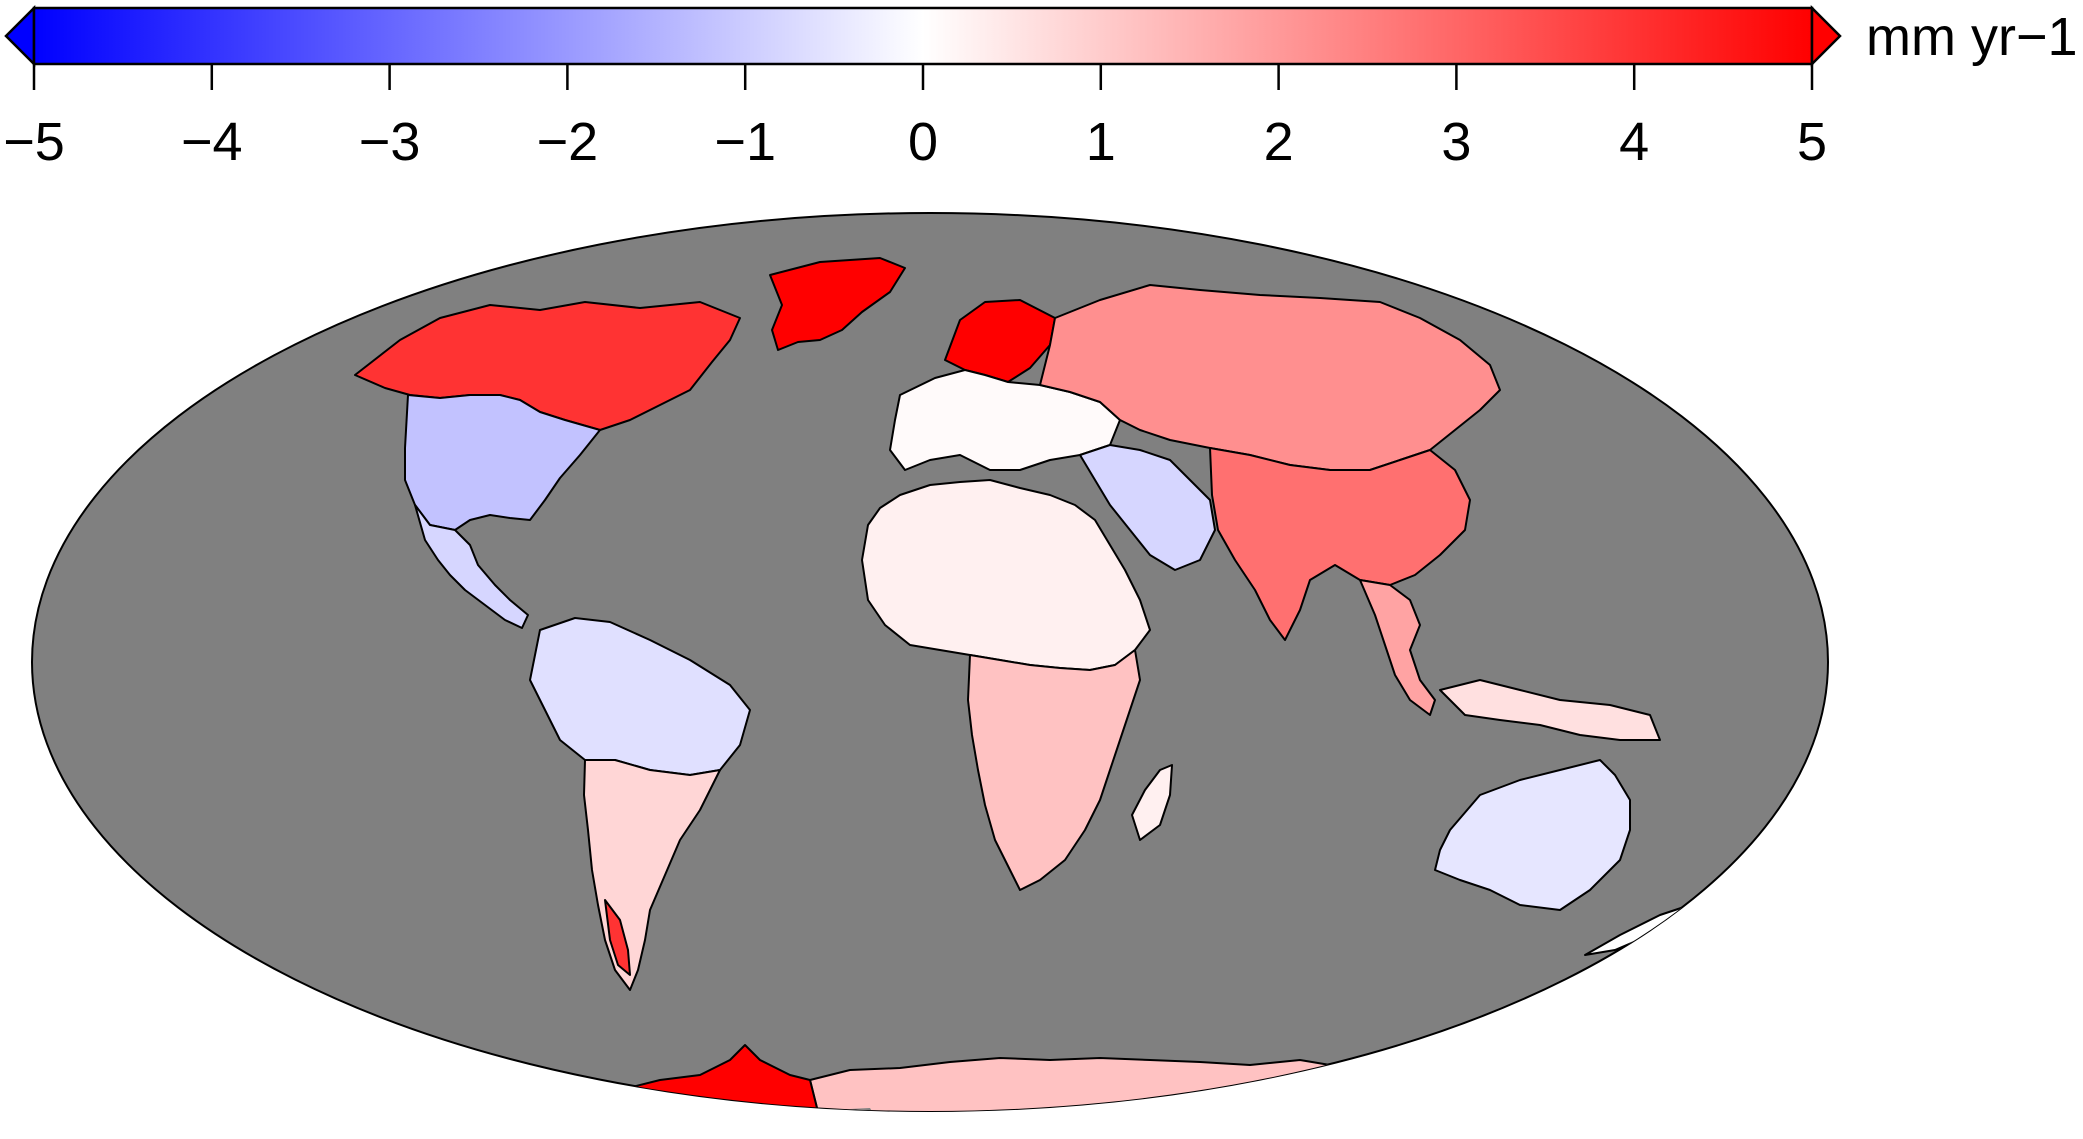 The height and width of the screenshot is (1139, 2083). I want to click on region-patagonia, so click(617, 937).